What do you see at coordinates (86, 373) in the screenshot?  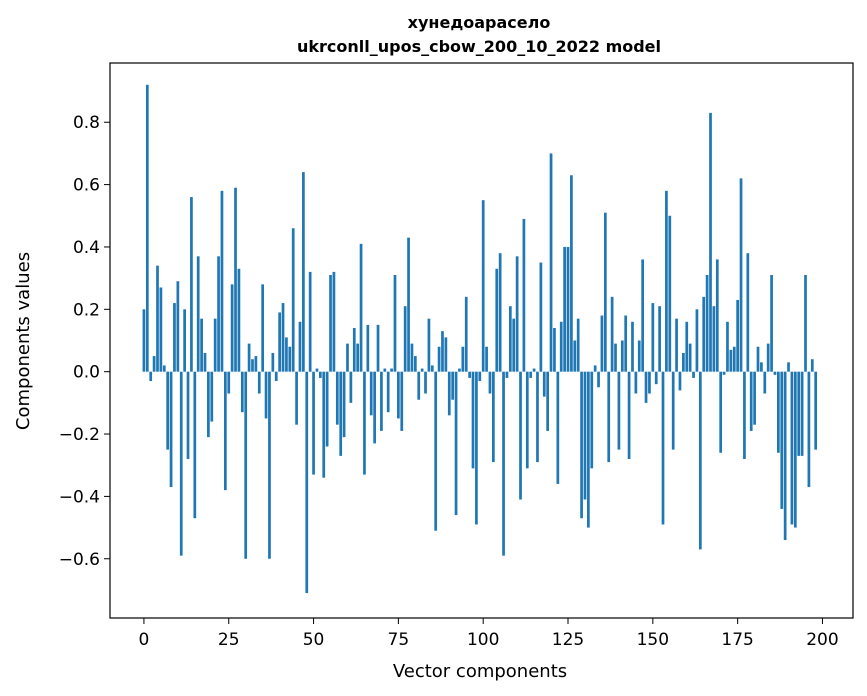 I see `y-tick-label: 0.0` at bounding box center [86, 373].